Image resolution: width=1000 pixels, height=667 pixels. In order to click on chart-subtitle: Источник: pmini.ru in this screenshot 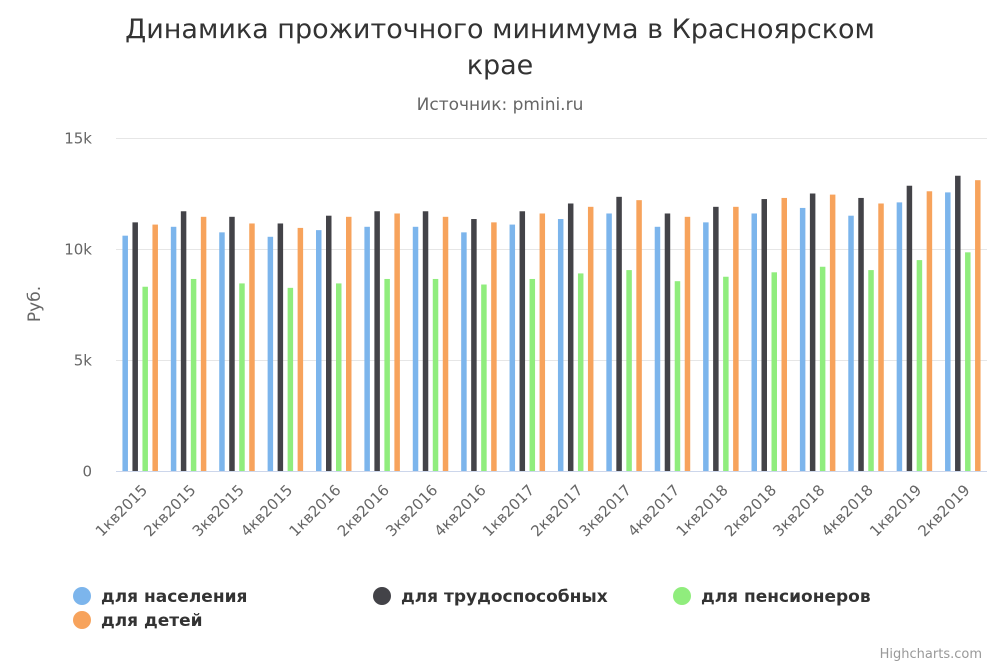, I will do `click(500, 105)`.